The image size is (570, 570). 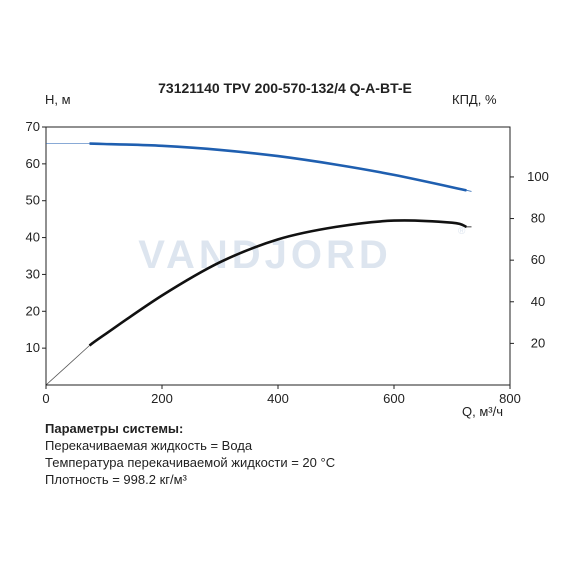 What do you see at coordinates (482, 411) in the screenshot?
I see `x-axis-label: Q, м³/ч` at bounding box center [482, 411].